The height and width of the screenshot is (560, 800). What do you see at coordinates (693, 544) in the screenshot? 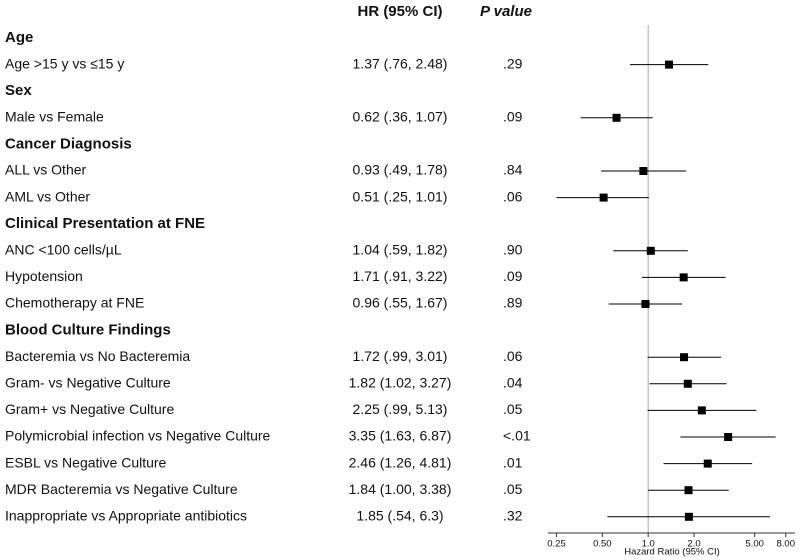
I see `x-tick-label: 2.0` at bounding box center [693, 544].